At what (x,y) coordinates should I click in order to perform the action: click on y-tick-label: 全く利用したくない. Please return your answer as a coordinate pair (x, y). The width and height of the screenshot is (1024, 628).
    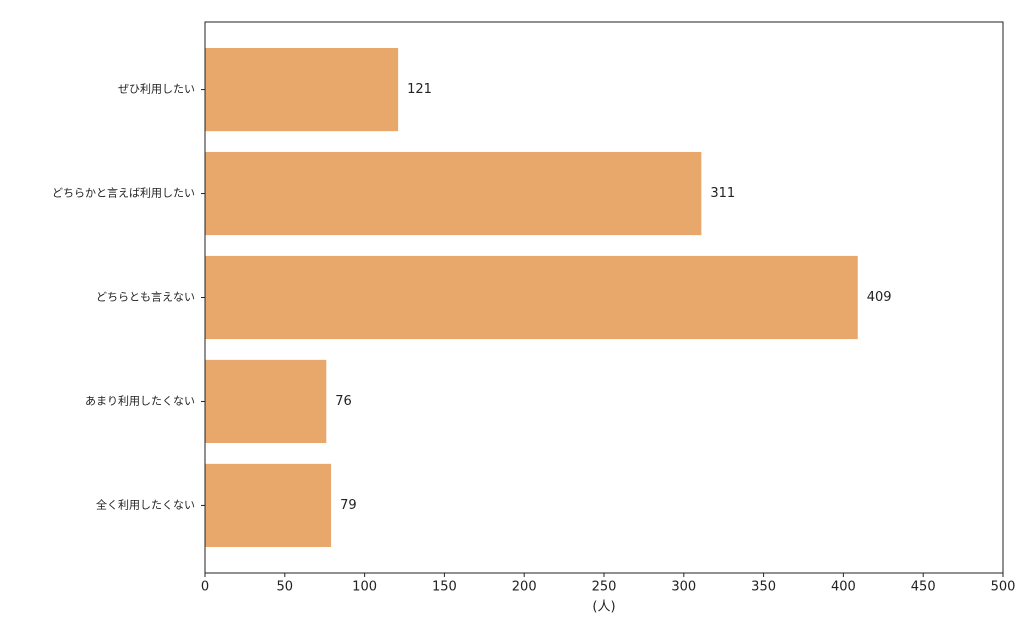
    Looking at the image, I should click on (145, 504).